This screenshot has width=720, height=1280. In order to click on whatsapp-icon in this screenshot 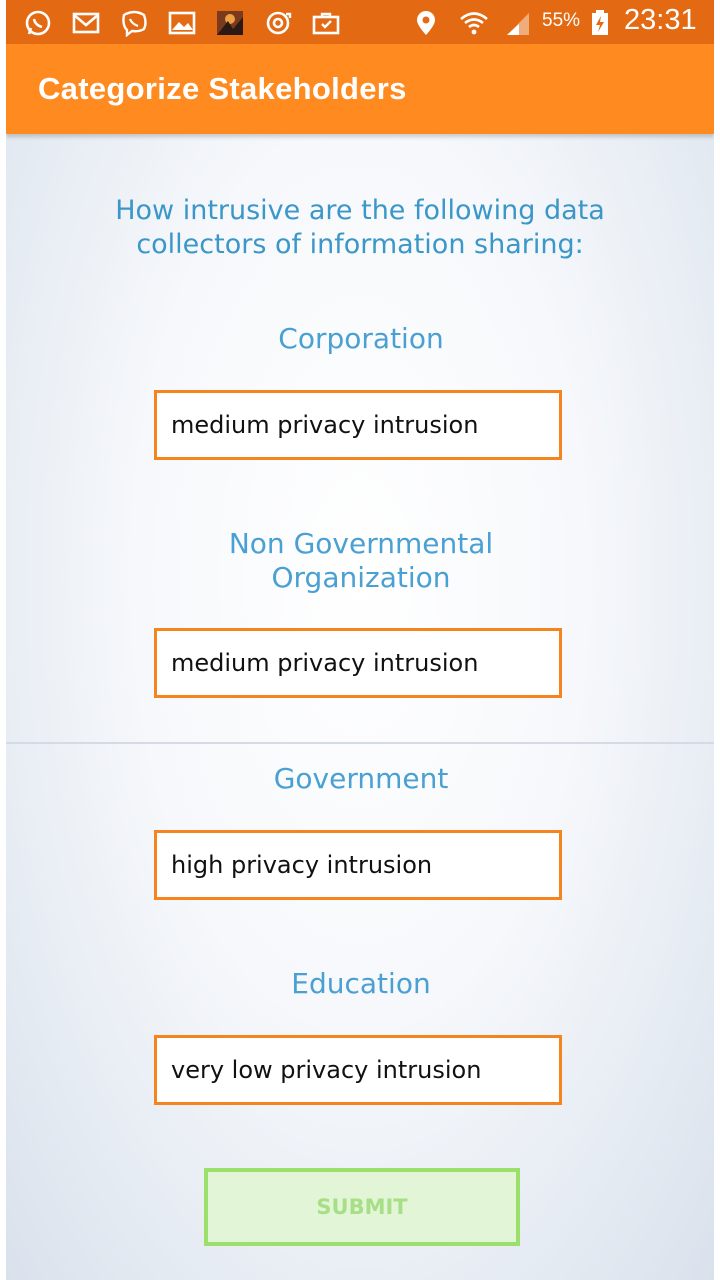, I will do `click(38, 23)`.